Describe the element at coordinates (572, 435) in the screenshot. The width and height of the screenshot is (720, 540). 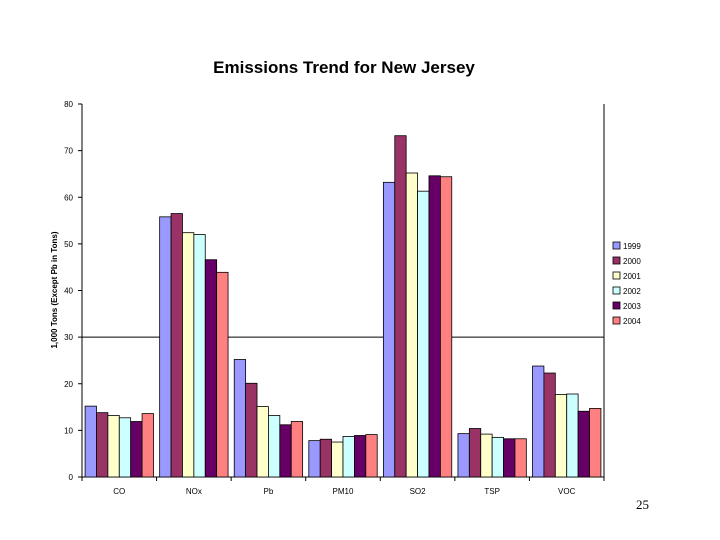
I see `bar-2002-voc` at that location.